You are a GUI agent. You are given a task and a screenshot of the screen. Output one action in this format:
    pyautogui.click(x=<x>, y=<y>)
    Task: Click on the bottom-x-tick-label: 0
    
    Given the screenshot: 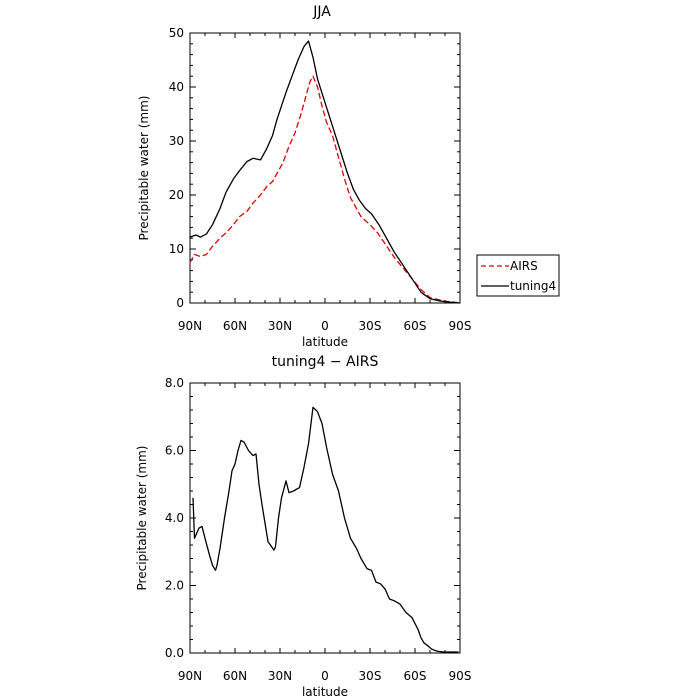 What is the action you would take?
    pyautogui.click(x=325, y=676)
    